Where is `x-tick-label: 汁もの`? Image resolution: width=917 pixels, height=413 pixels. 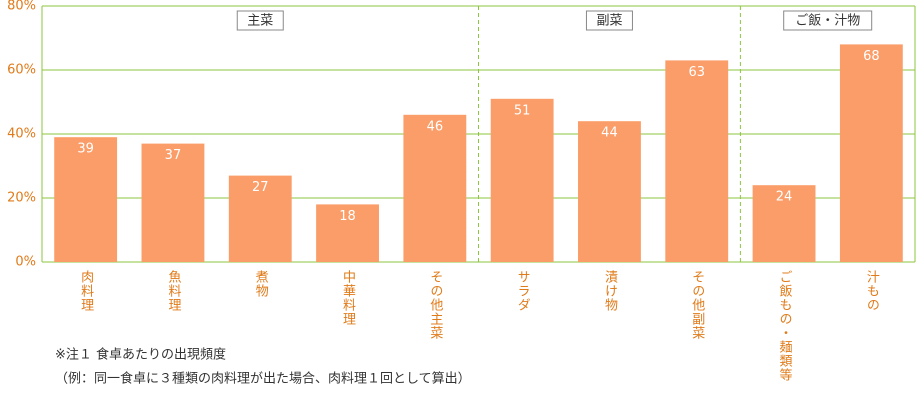
x-tick-label: 汁もの is located at coordinates (872, 291).